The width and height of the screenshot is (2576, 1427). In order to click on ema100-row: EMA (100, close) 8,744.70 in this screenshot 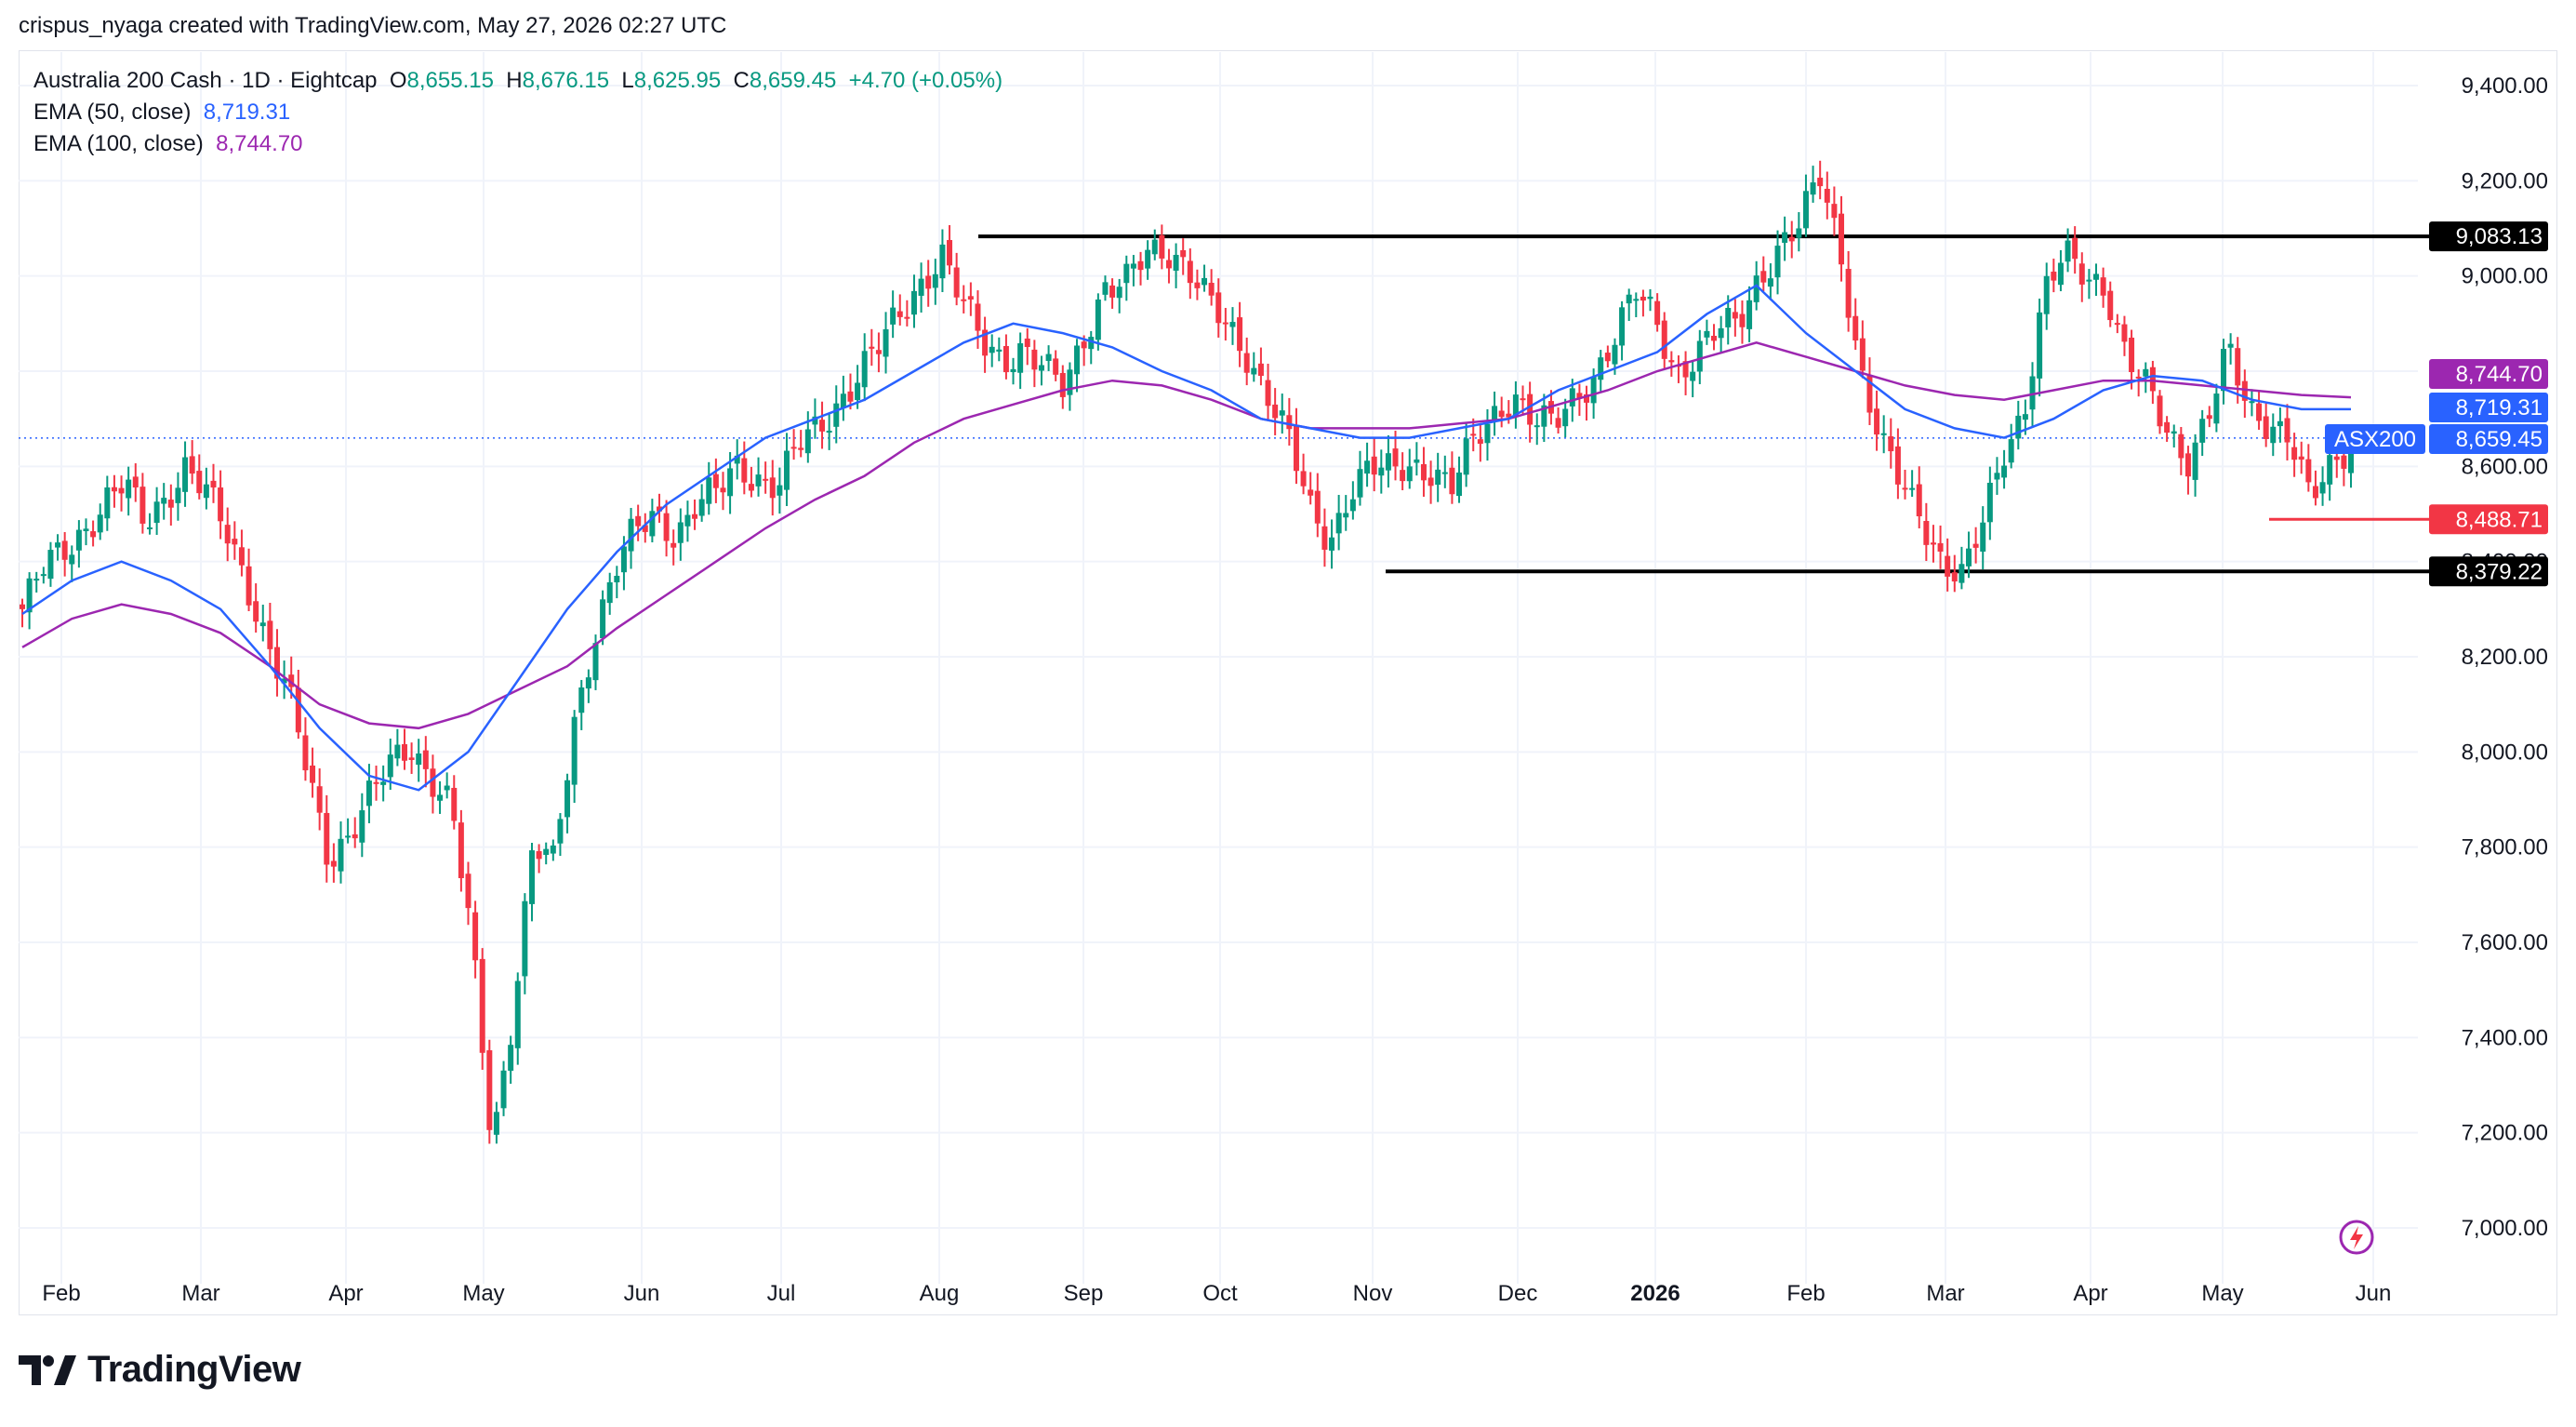, I will do `click(518, 144)`.